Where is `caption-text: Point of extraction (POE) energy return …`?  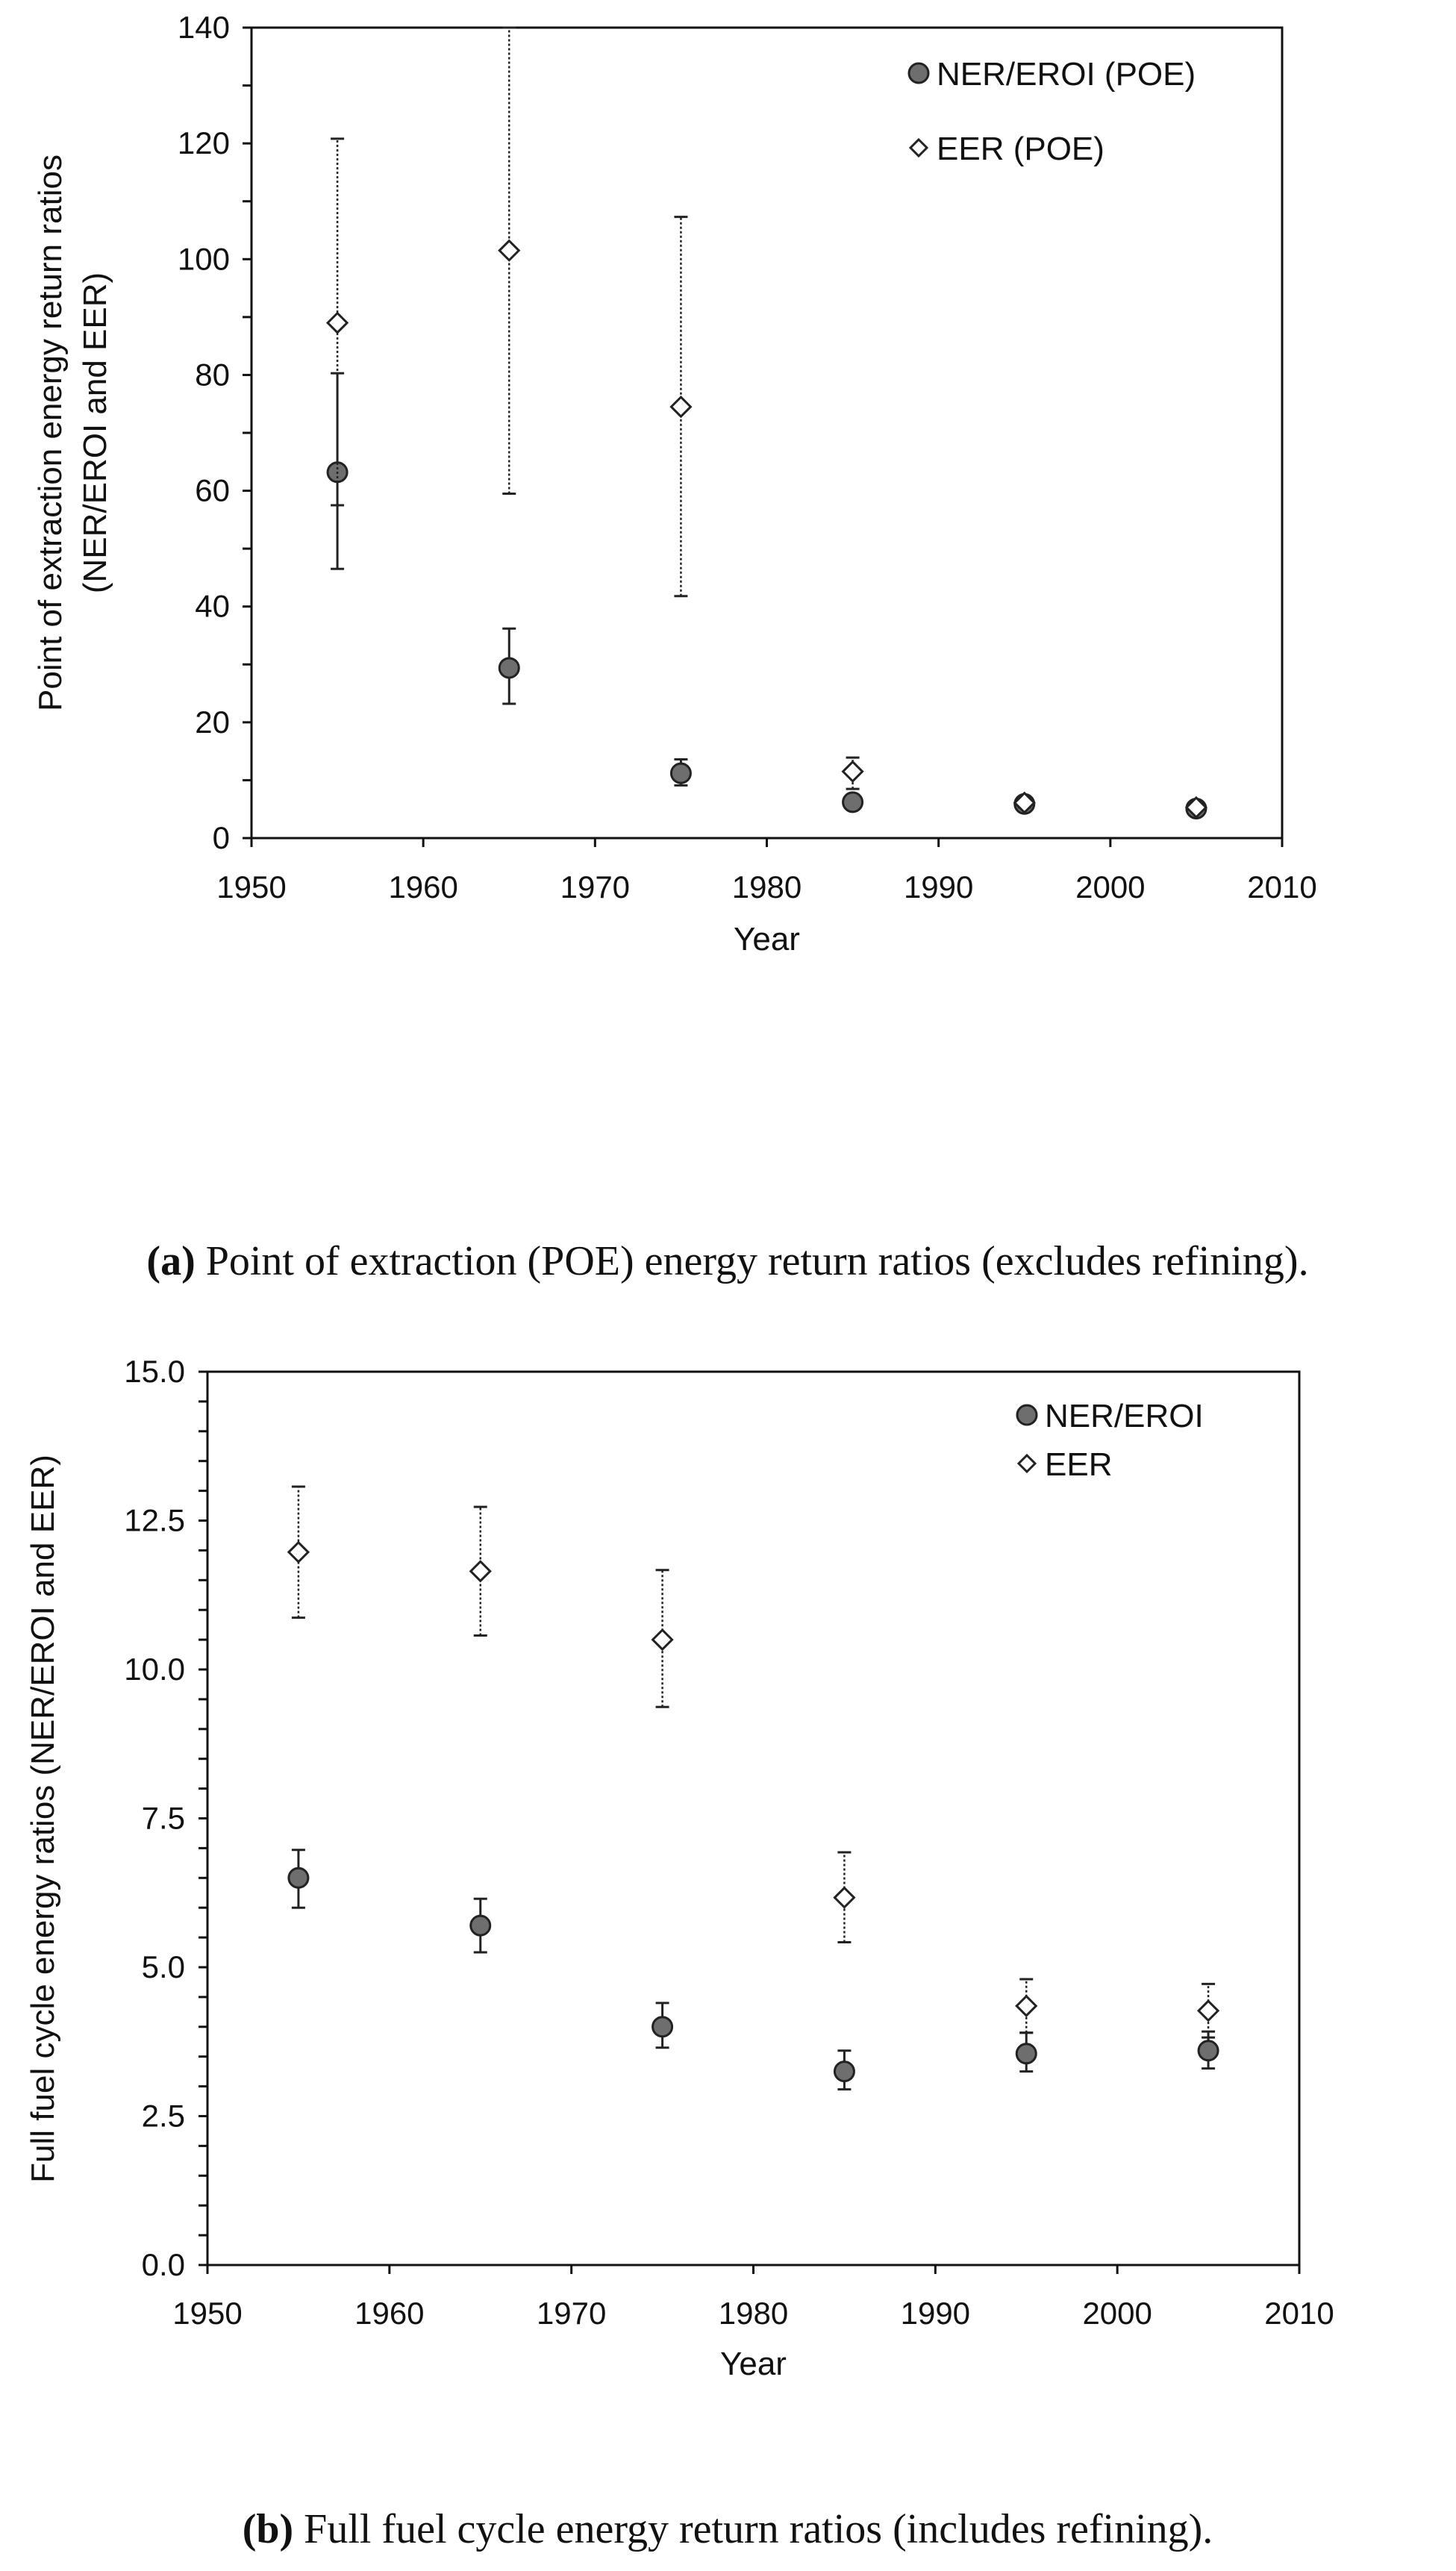
caption-text: Point of extraction (POE) energy return … is located at coordinates (757, 1261).